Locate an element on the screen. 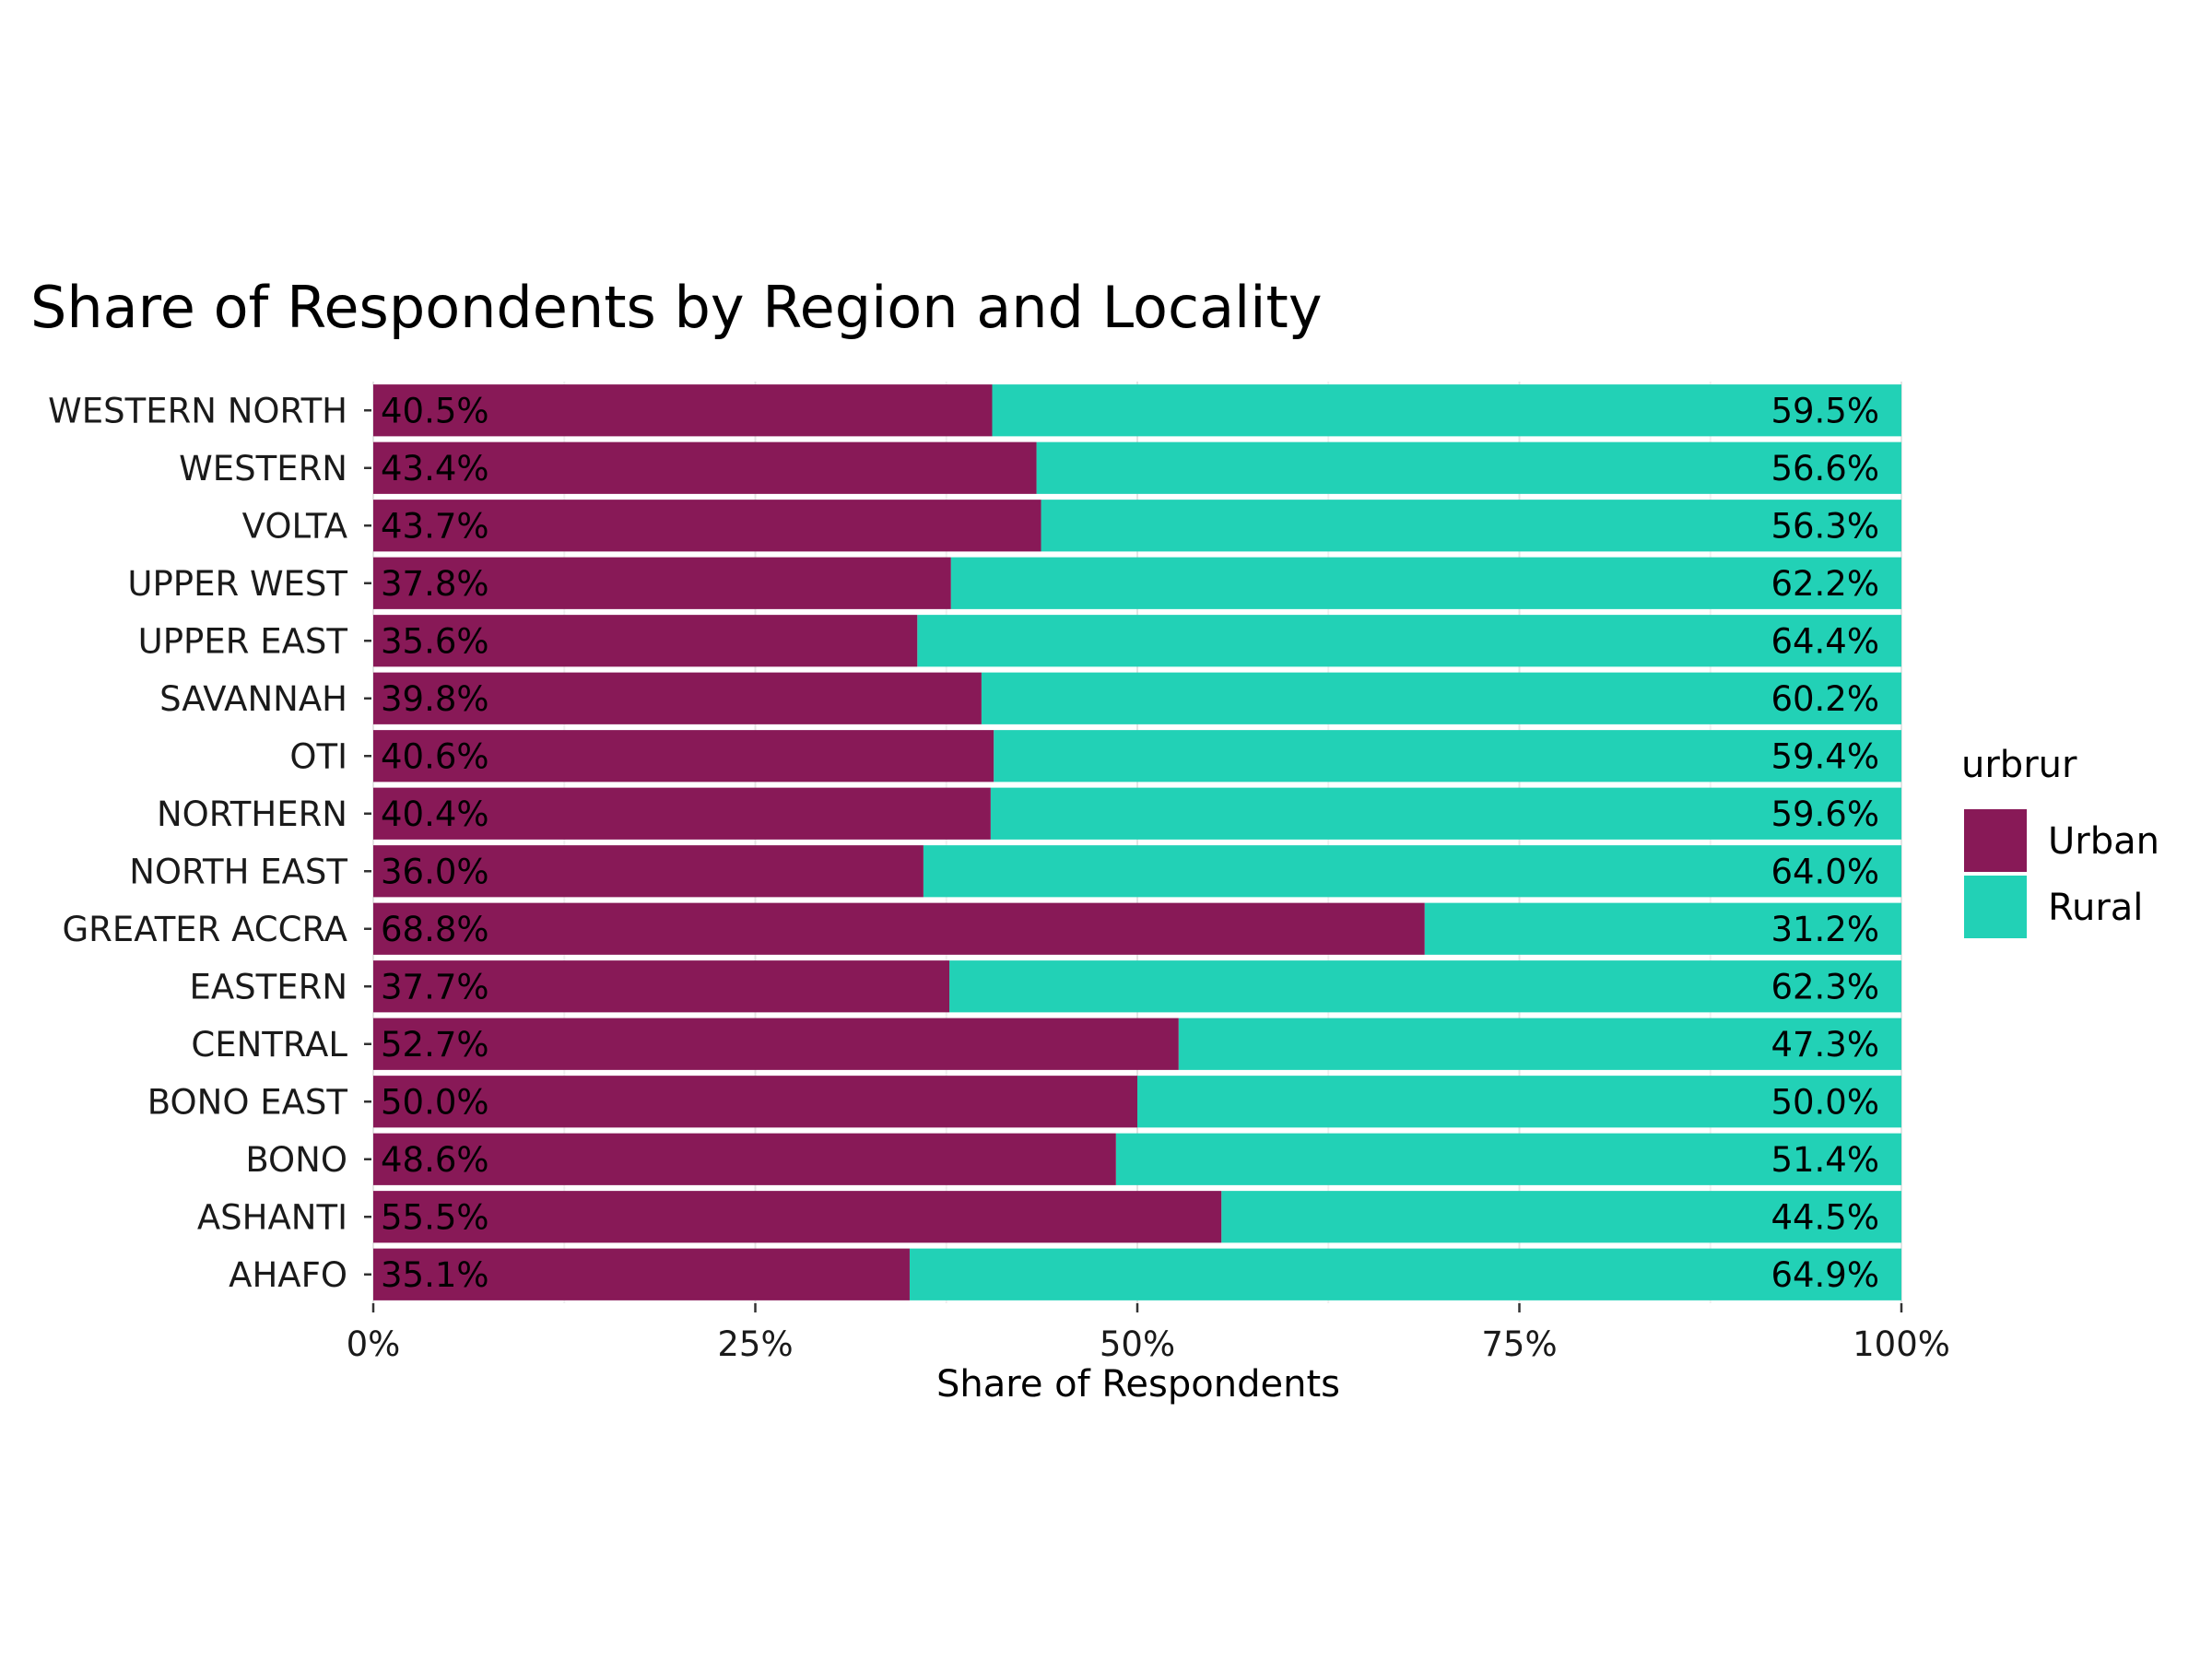 This screenshot has width=2212, height=1659. value-label-urban: 36.0% is located at coordinates (435, 871).